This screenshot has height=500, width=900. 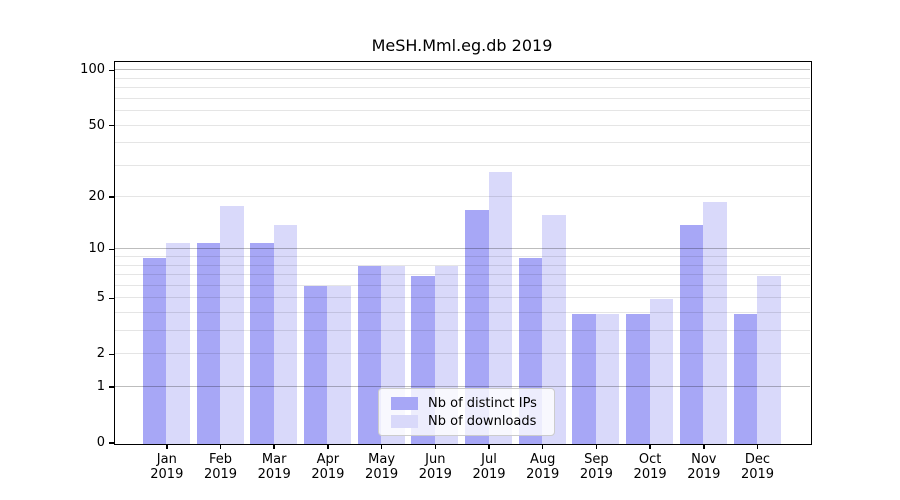 What do you see at coordinates (96, 125) in the screenshot?
I see `y-tick-label: 50` at bounding box center [96, 125].